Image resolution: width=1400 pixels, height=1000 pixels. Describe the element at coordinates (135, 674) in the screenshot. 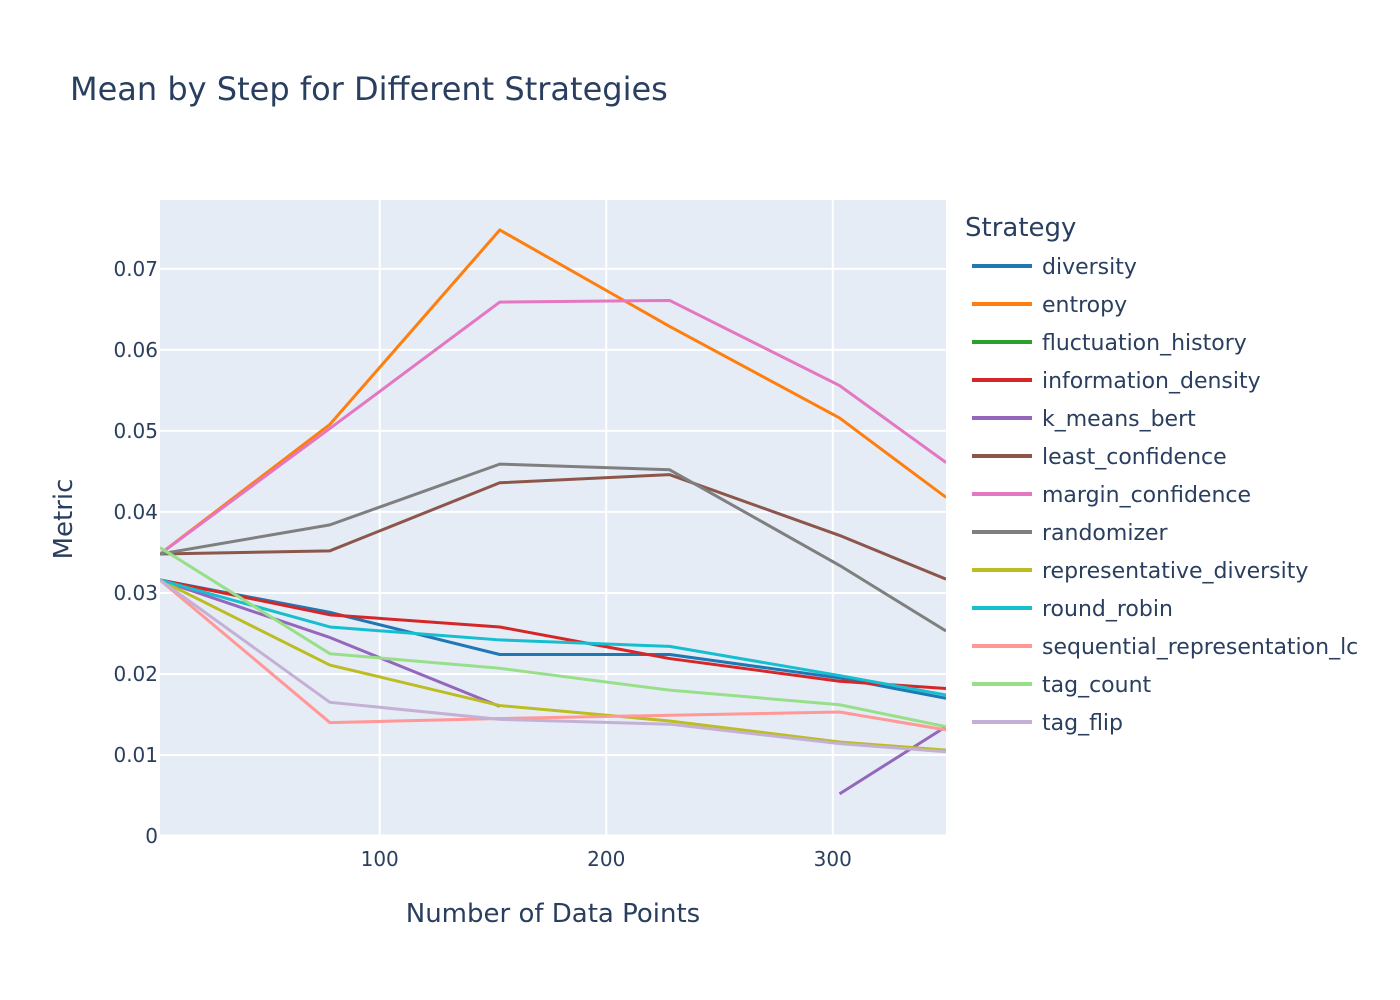

I see `y-tick-label: 0.02` at that location.